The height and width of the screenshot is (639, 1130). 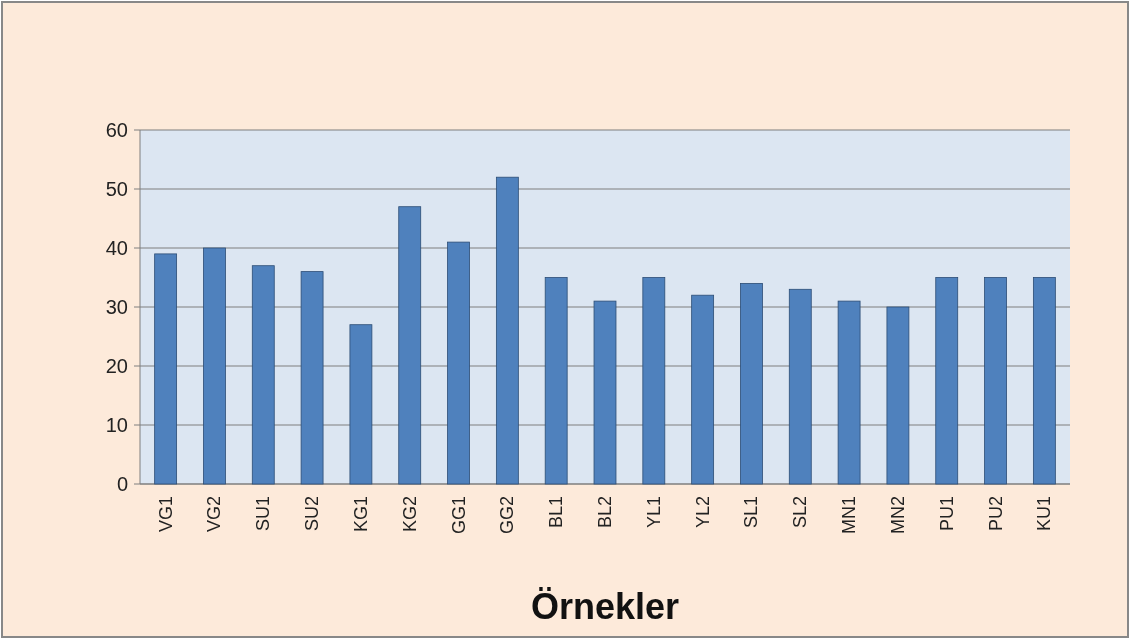 I want to click on x-tick-label: GG2, so click(x=507, y=515).